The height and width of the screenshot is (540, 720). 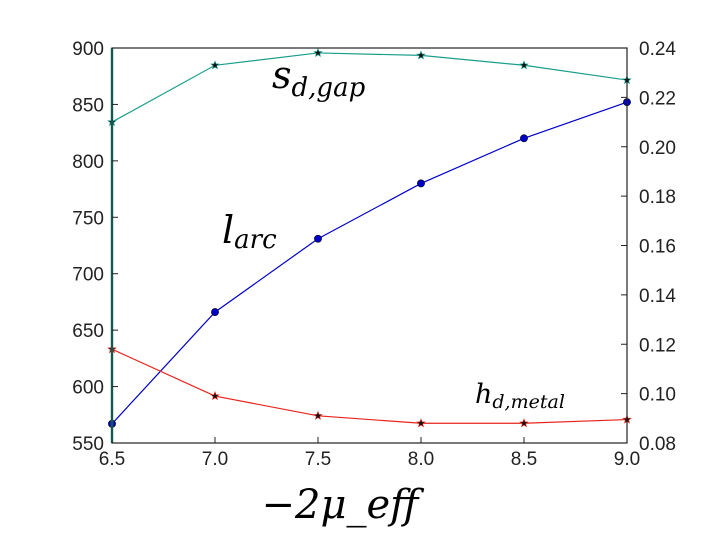 What do you see at coordinates (88, 218) in the screenshot?
I see `left-tick-label: 750` at bounding box center [88, 218].